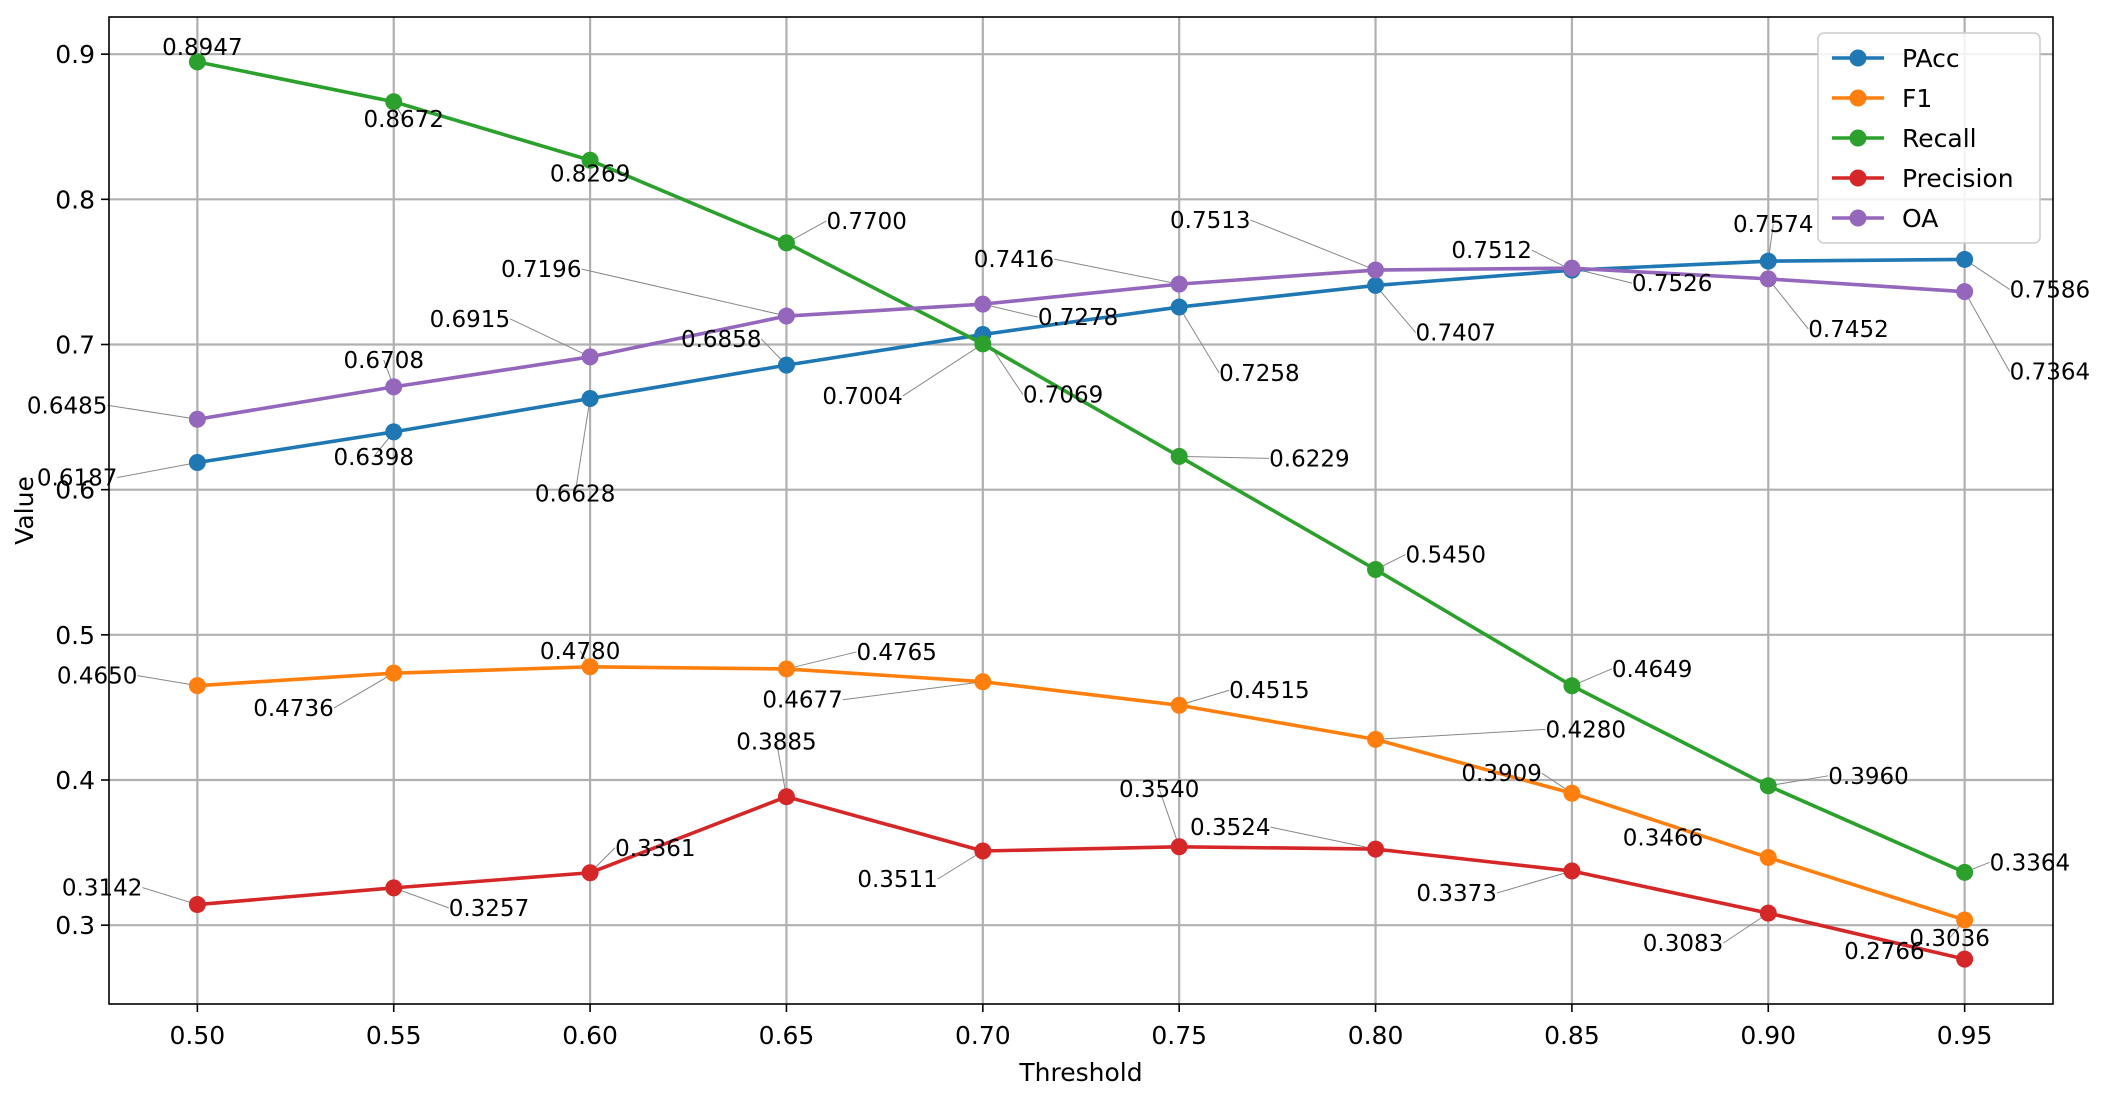 The width and height of the screenshot is (2111, 1098). Describe the element at coordinates (1014, 260) in the screenshot. I see `data-label: 0.7416` at that location.